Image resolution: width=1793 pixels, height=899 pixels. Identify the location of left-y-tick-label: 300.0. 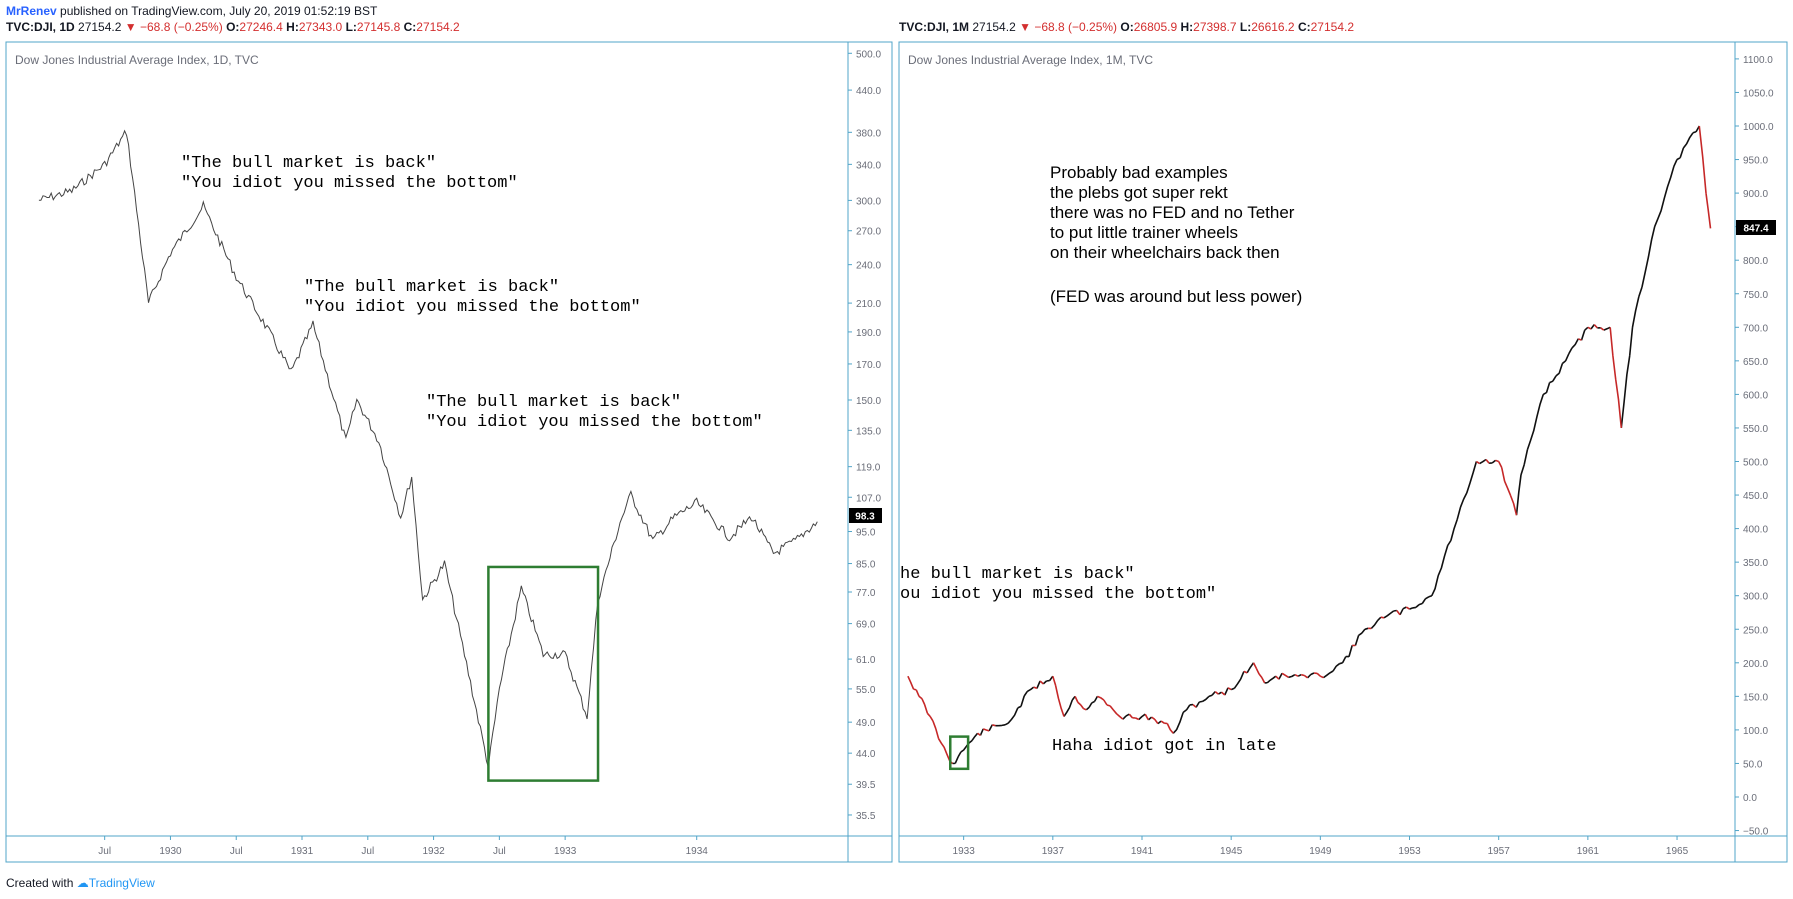
(868, 201).